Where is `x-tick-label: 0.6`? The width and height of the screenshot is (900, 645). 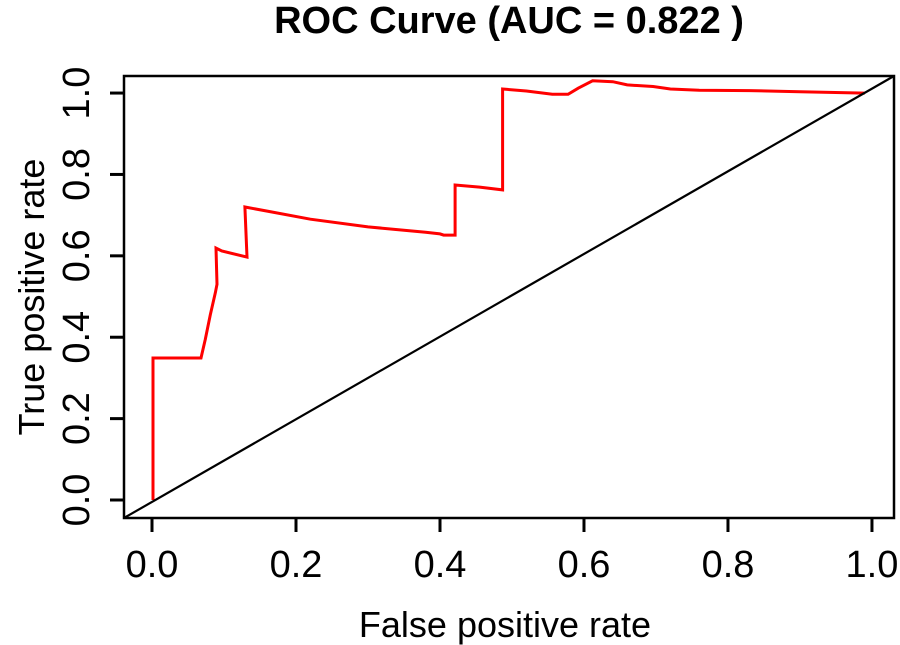
x-tick-label: 0.6 is located at coordinates (584, 565).